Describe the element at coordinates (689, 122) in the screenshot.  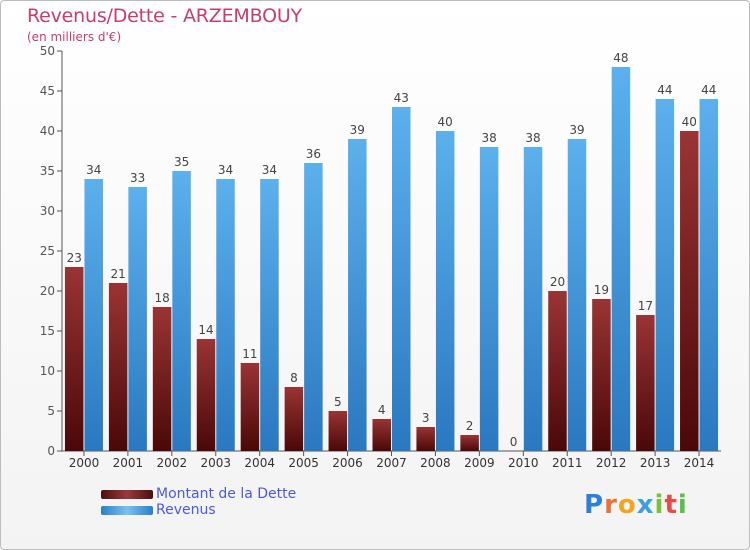
I see `debt-value-label: 40` at that location.